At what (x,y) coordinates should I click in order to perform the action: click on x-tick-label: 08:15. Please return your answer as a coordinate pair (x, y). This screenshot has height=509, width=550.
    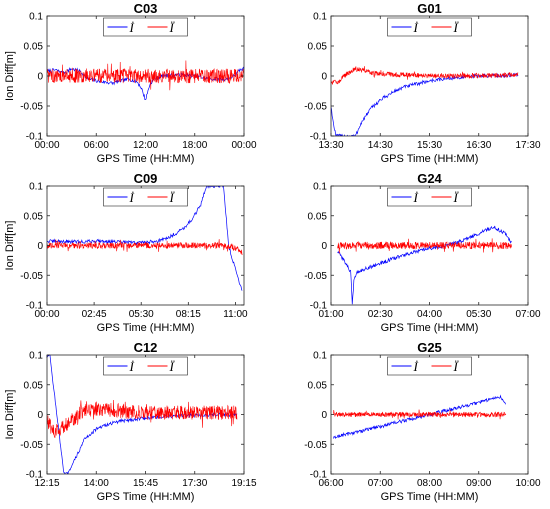
    Looking at the image, I should click on (188, 314).